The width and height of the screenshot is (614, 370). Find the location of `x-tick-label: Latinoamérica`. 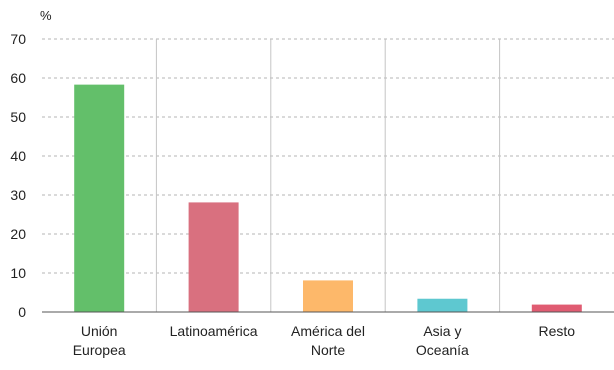

x-tick-label: Latinoamérica is located at coordinates (214, 331).